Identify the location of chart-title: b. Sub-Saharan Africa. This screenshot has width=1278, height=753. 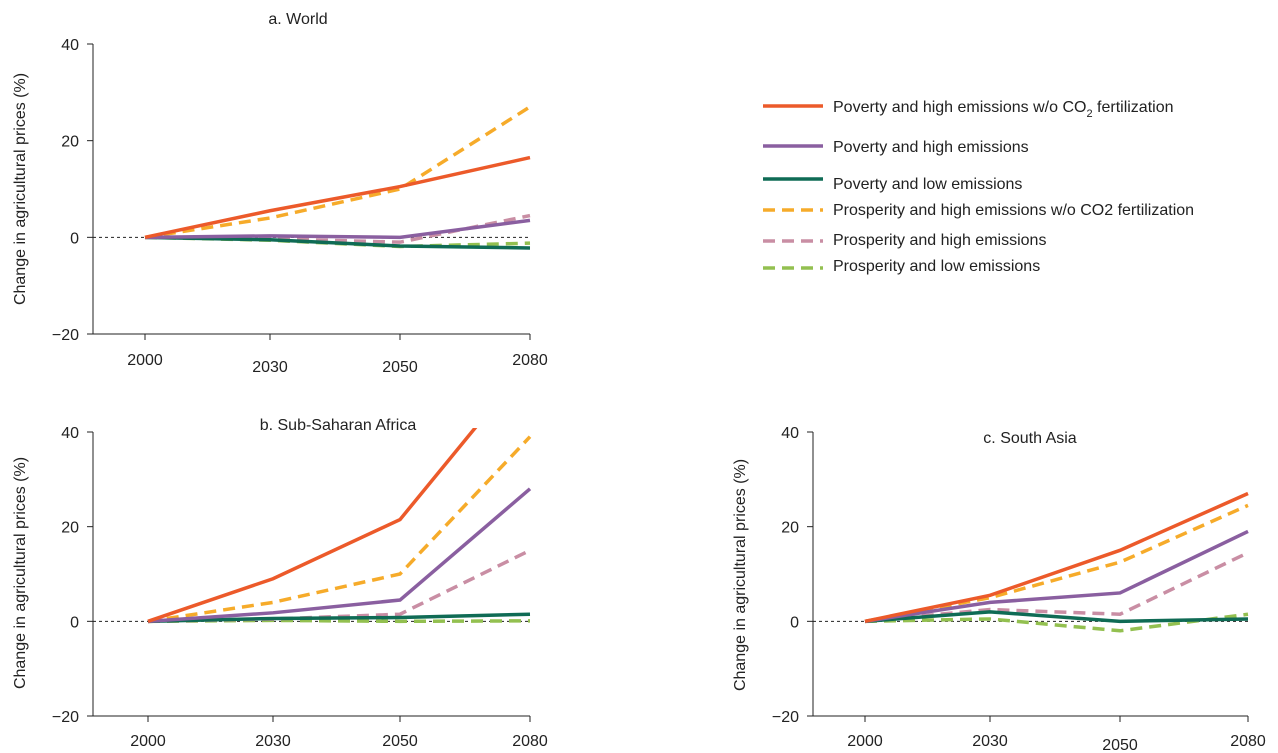
(338, 425).